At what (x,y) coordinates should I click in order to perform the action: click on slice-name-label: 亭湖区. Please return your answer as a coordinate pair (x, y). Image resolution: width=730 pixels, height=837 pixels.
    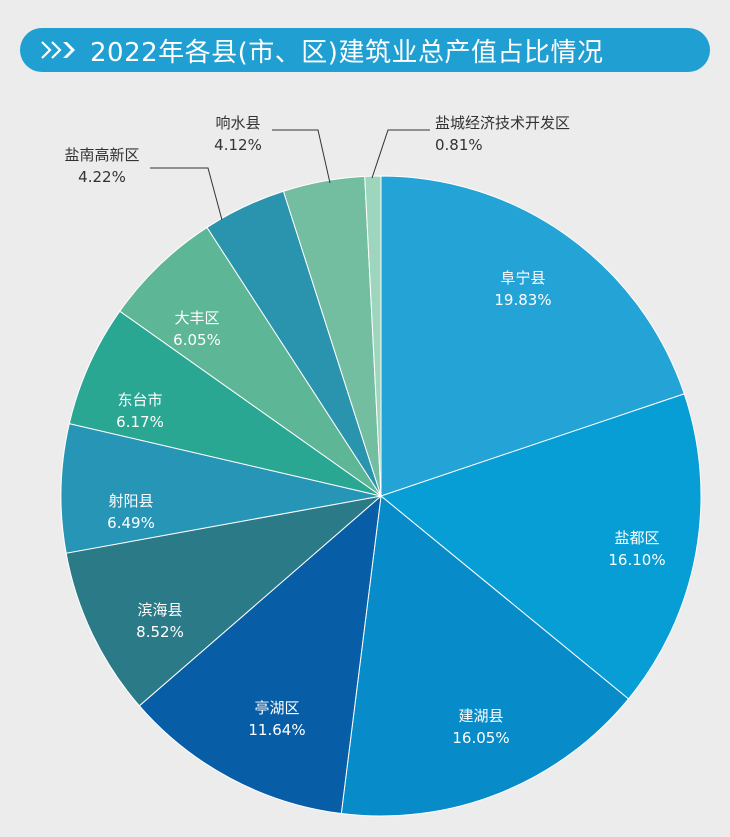
    Looking at the image, I should click on (276, 708).